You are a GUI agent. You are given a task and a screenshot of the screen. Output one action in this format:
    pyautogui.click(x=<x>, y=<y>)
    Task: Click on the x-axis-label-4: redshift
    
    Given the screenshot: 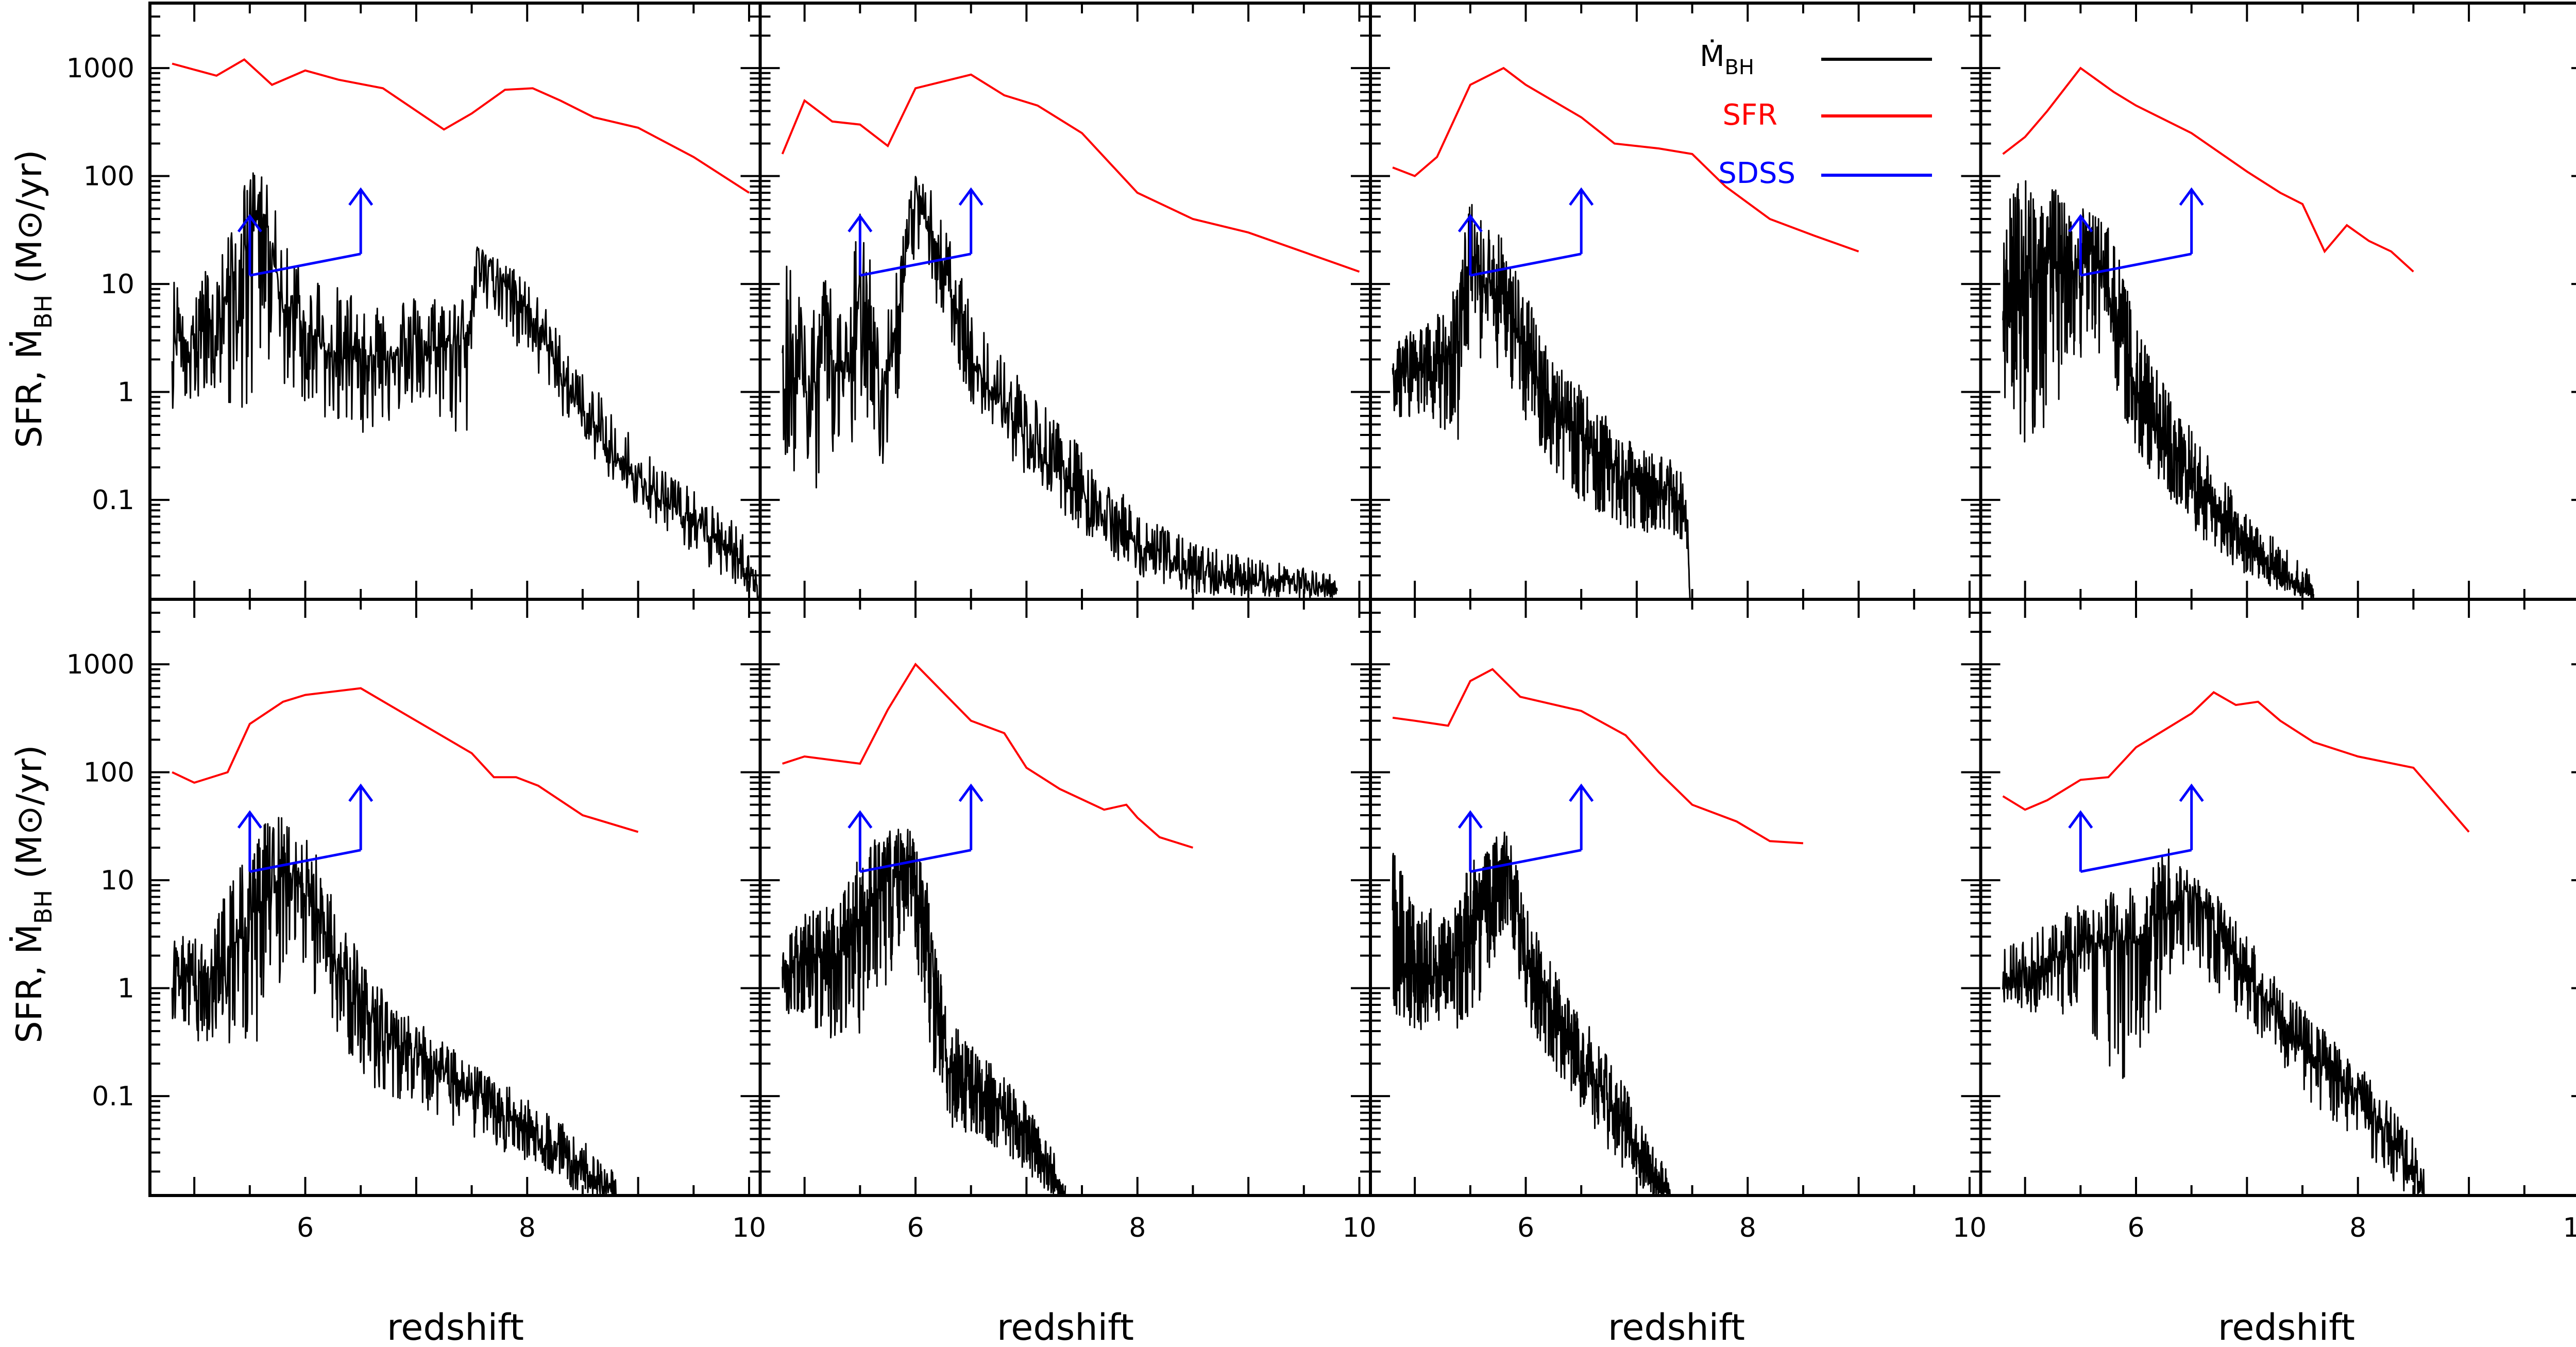 What is the action you would take?
    pyautogui.click(x=2286, y=1326)
    